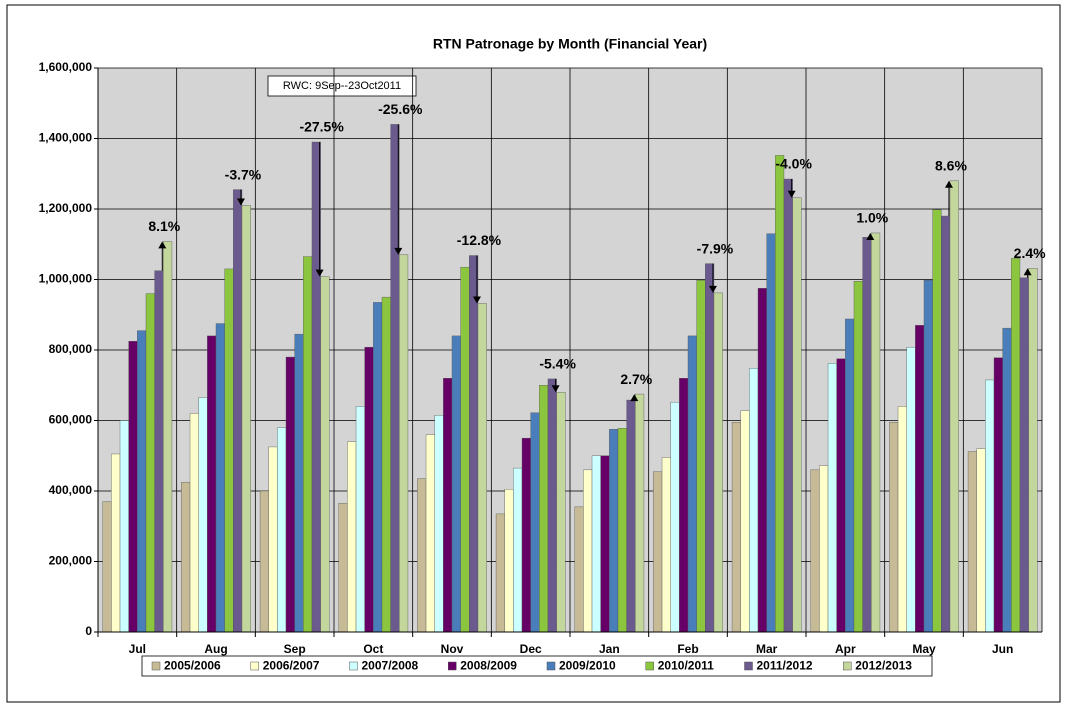  I want to click on x-tick-label: Feb, so click(687, 649).